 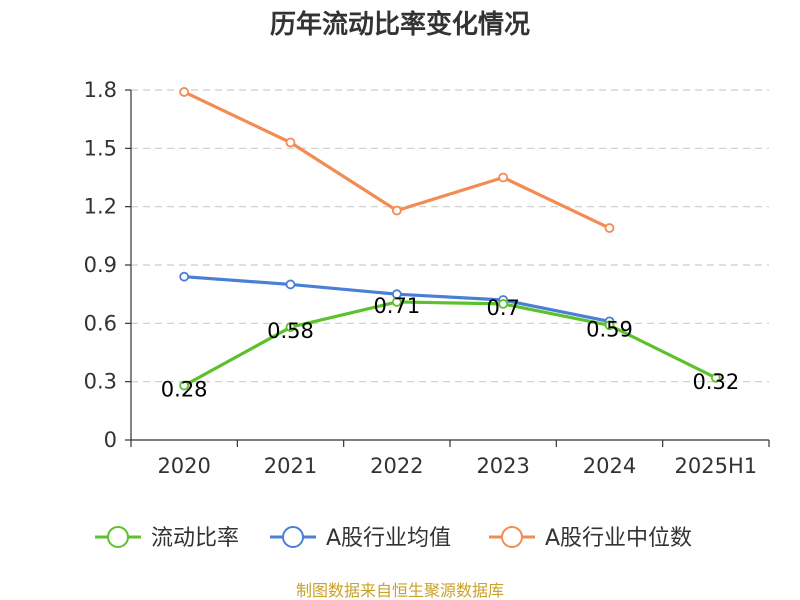 I want to click on x-tick-label: 2023, so click(x=502, y=466).